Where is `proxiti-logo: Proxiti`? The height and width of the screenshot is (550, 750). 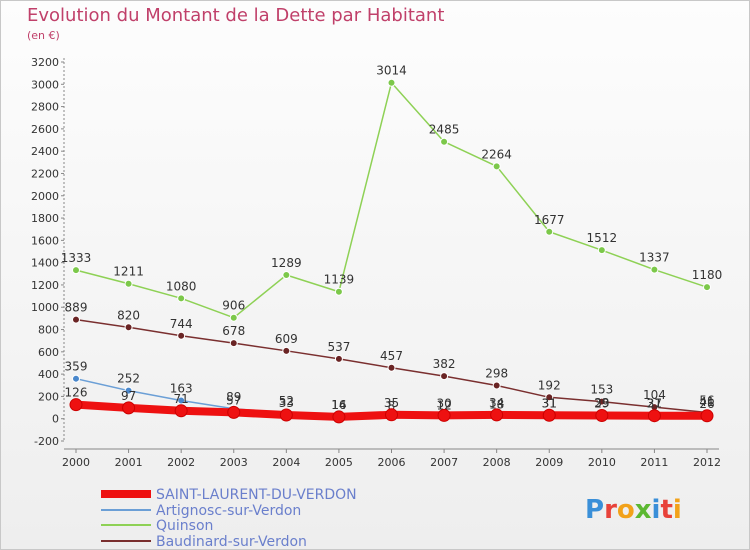 proxiti-logo: Proxiti is located at coordinates (633, 510).